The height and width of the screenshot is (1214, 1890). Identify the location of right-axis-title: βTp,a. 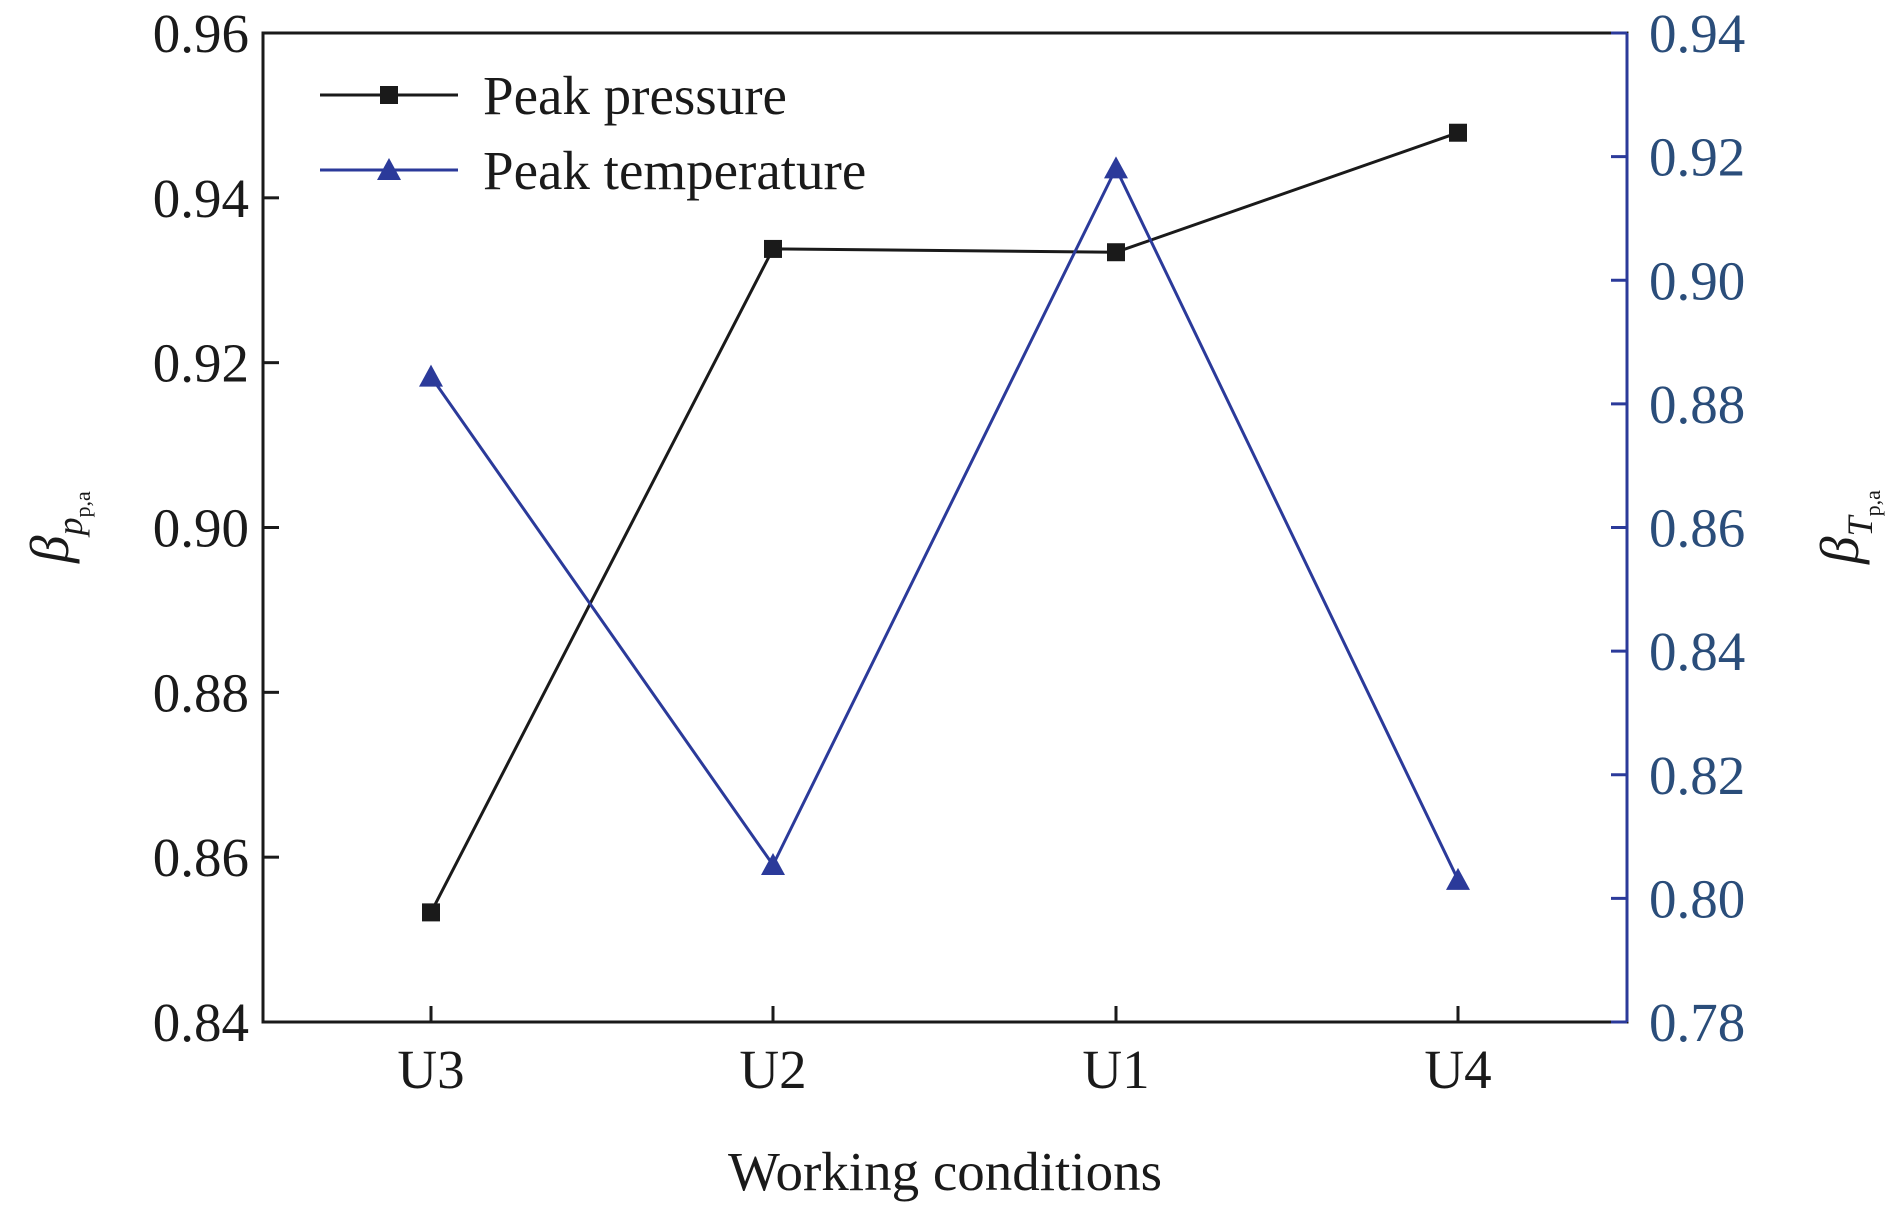
(1847, 527).